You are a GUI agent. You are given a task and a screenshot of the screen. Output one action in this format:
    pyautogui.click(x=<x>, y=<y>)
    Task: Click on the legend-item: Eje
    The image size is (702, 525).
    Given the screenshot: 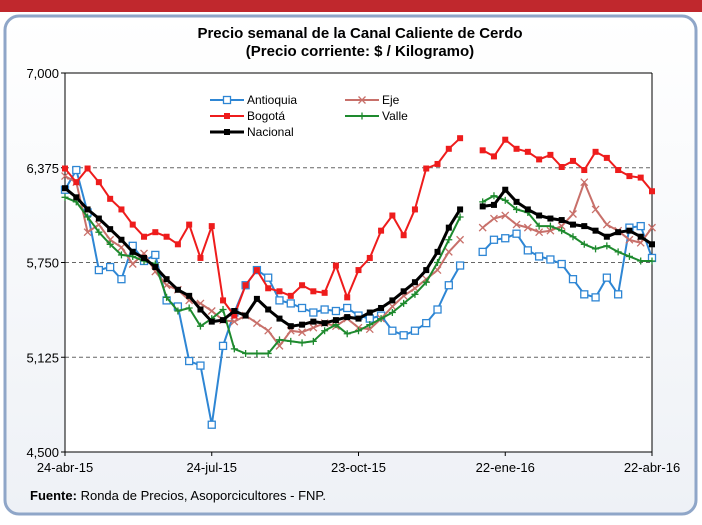 What is the action you would take?
    pyautogui.click(x=372, y=100)
    